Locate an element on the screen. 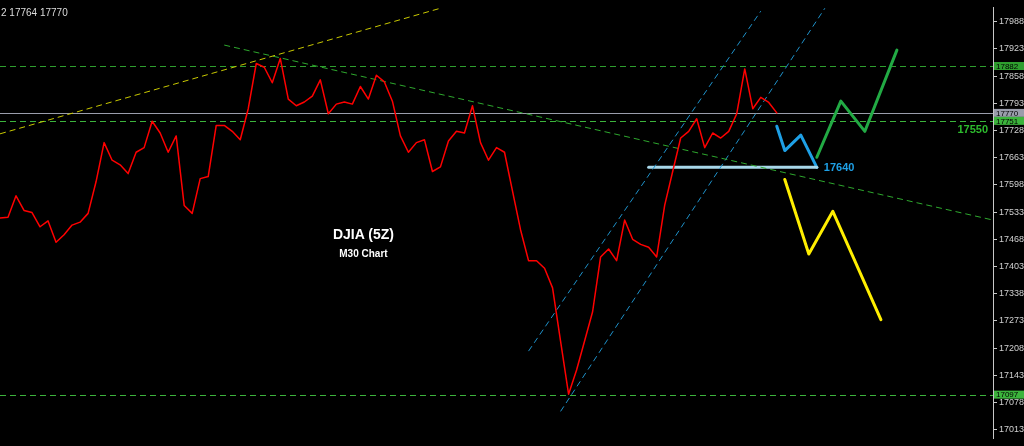 This screenshot has width=1024, height=446. y-tick-label: 17468 is located at coordinates (1011, 238).